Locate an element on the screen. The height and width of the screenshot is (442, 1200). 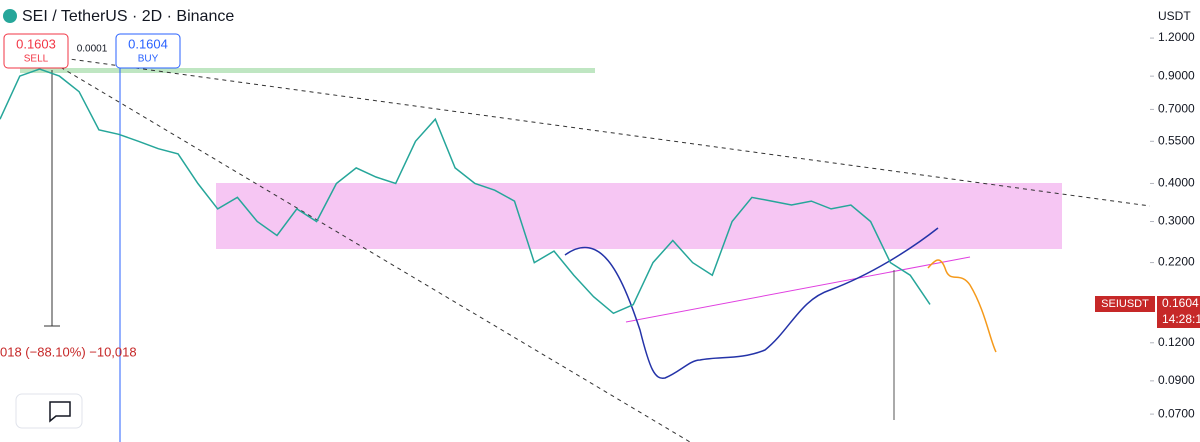
y-tick-label: 0.3000 is located at coordinates (1176, 221).